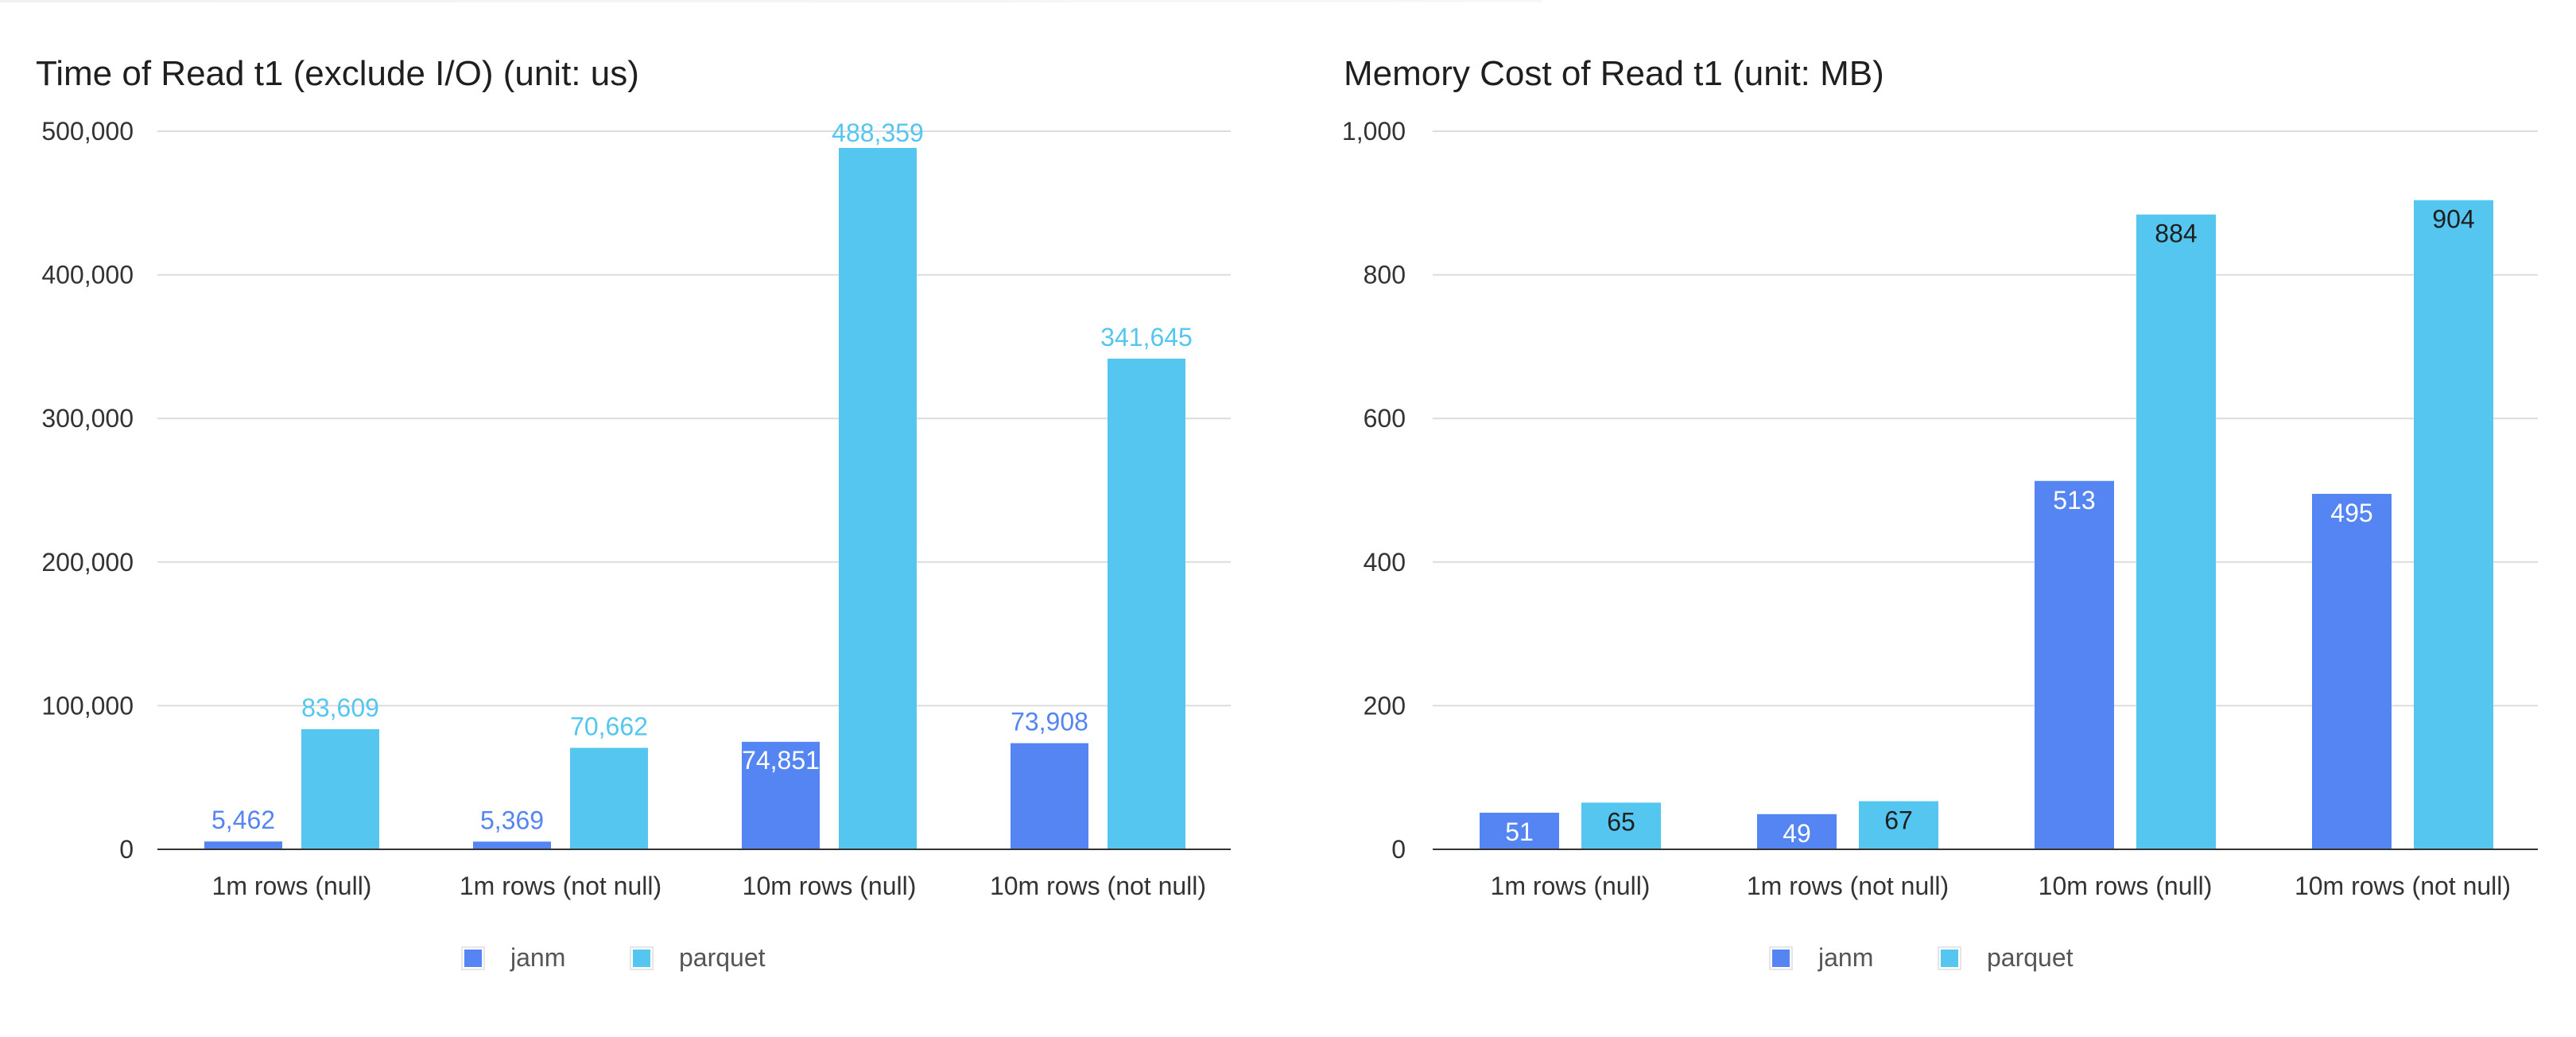 The image size is (2576, 1037). I want to click on data-label-parquet: 65, so click(1621, 822).